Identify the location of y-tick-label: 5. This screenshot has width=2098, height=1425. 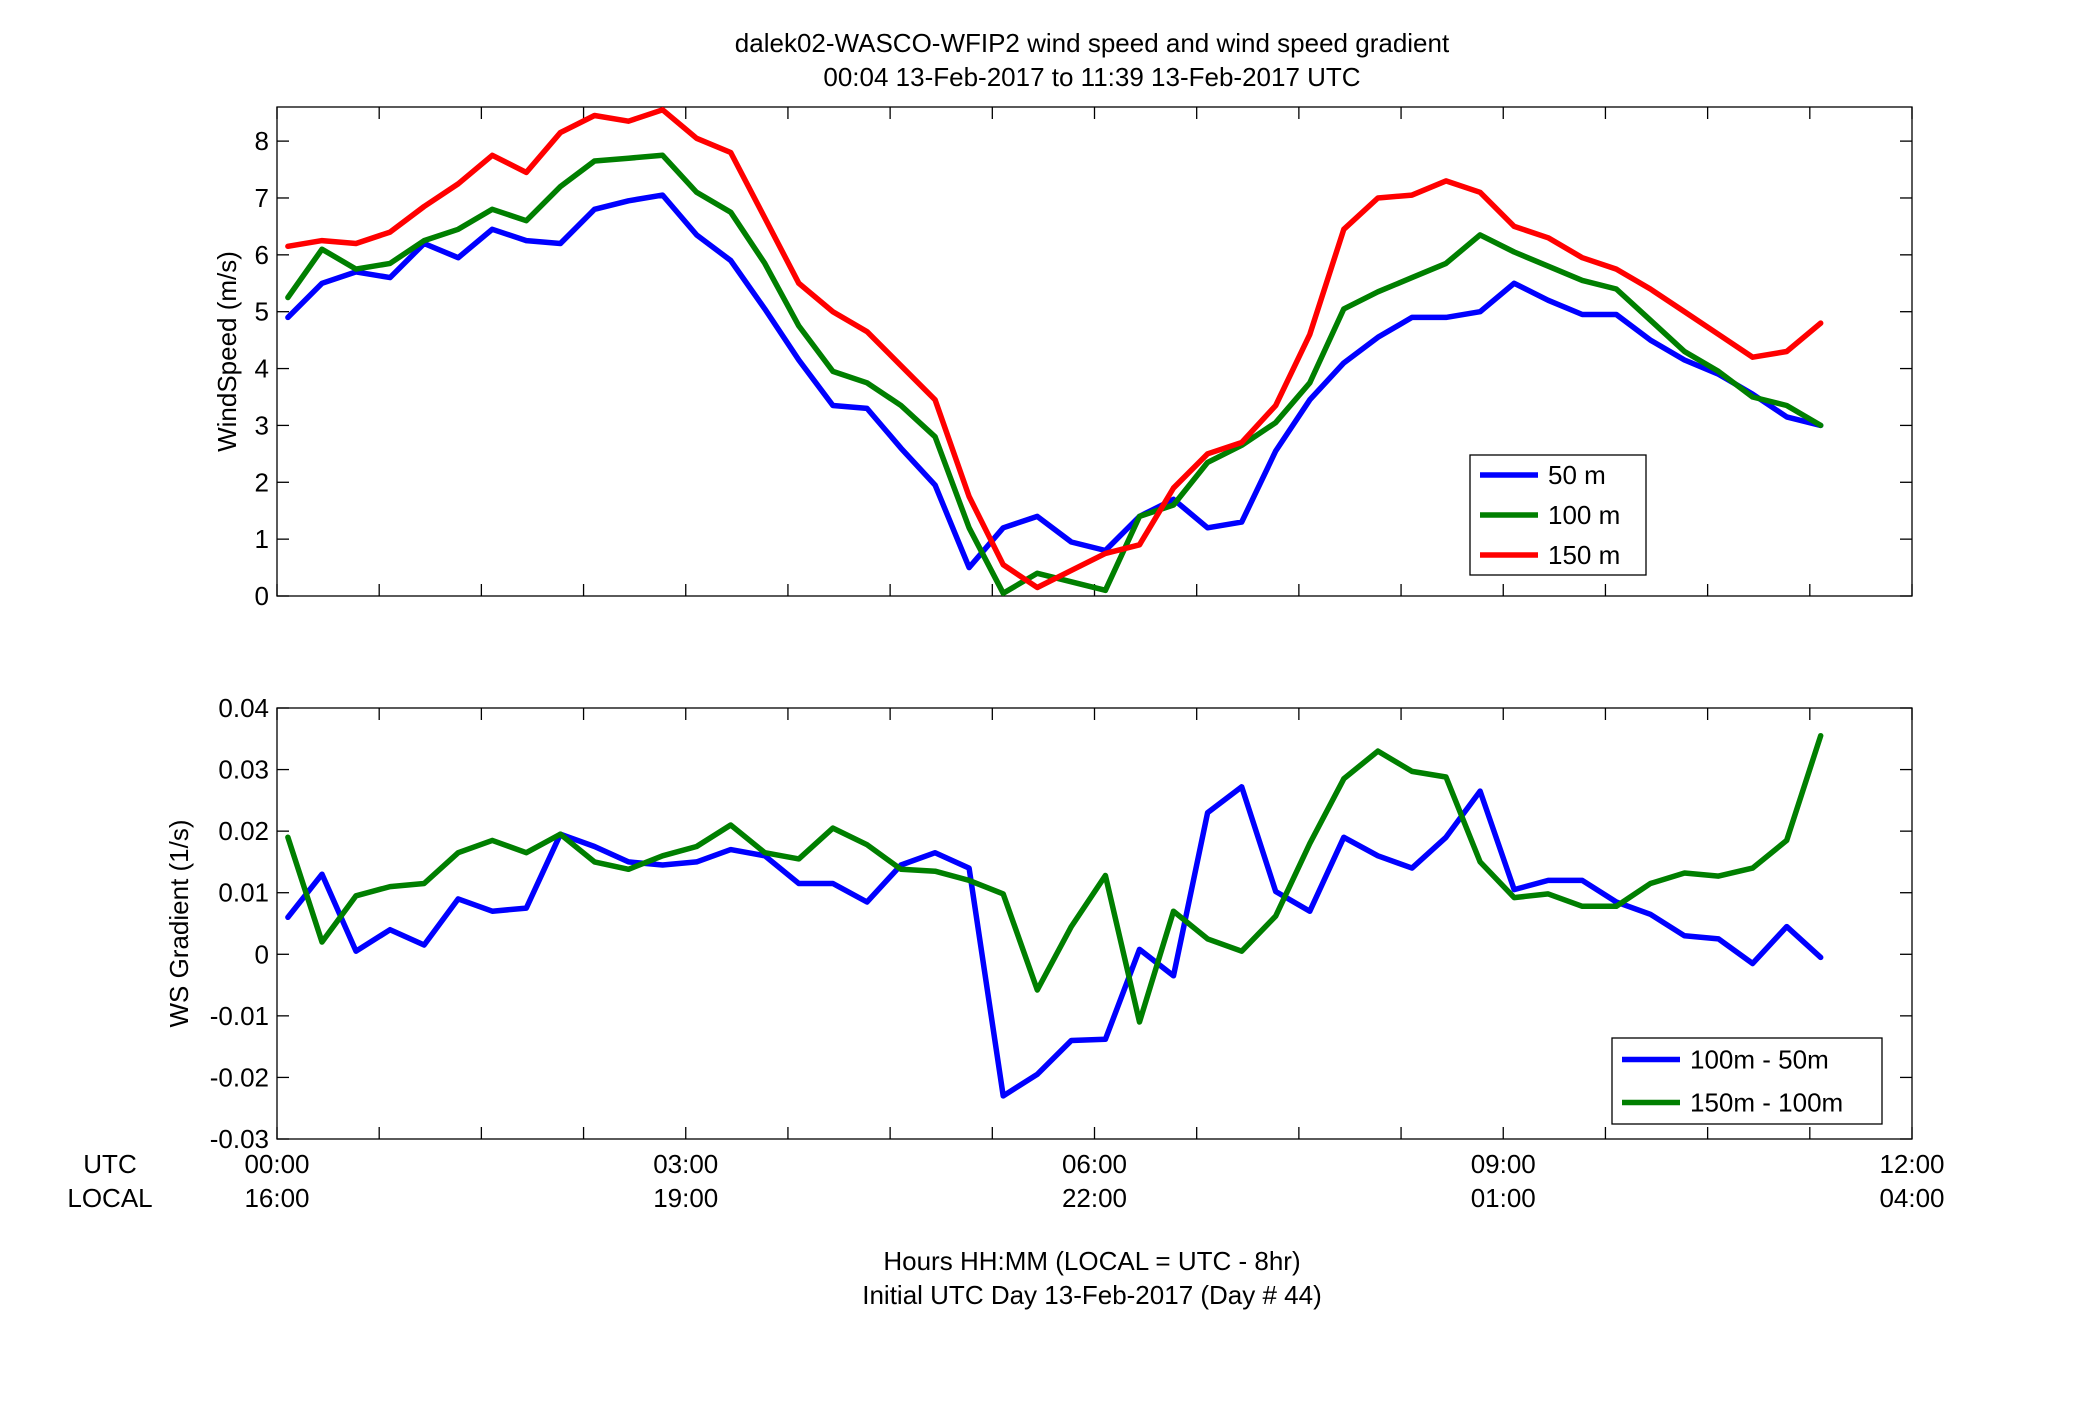
(262, 312).